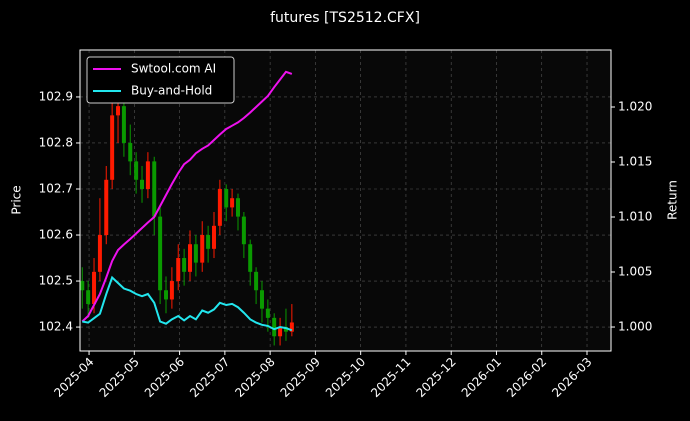 This screenshot has height=421, width=690. What do you see at coordinates (56, 188) in the screenshot?
I see `y-tick-label: 102.7` at bounding box center [56, 188].